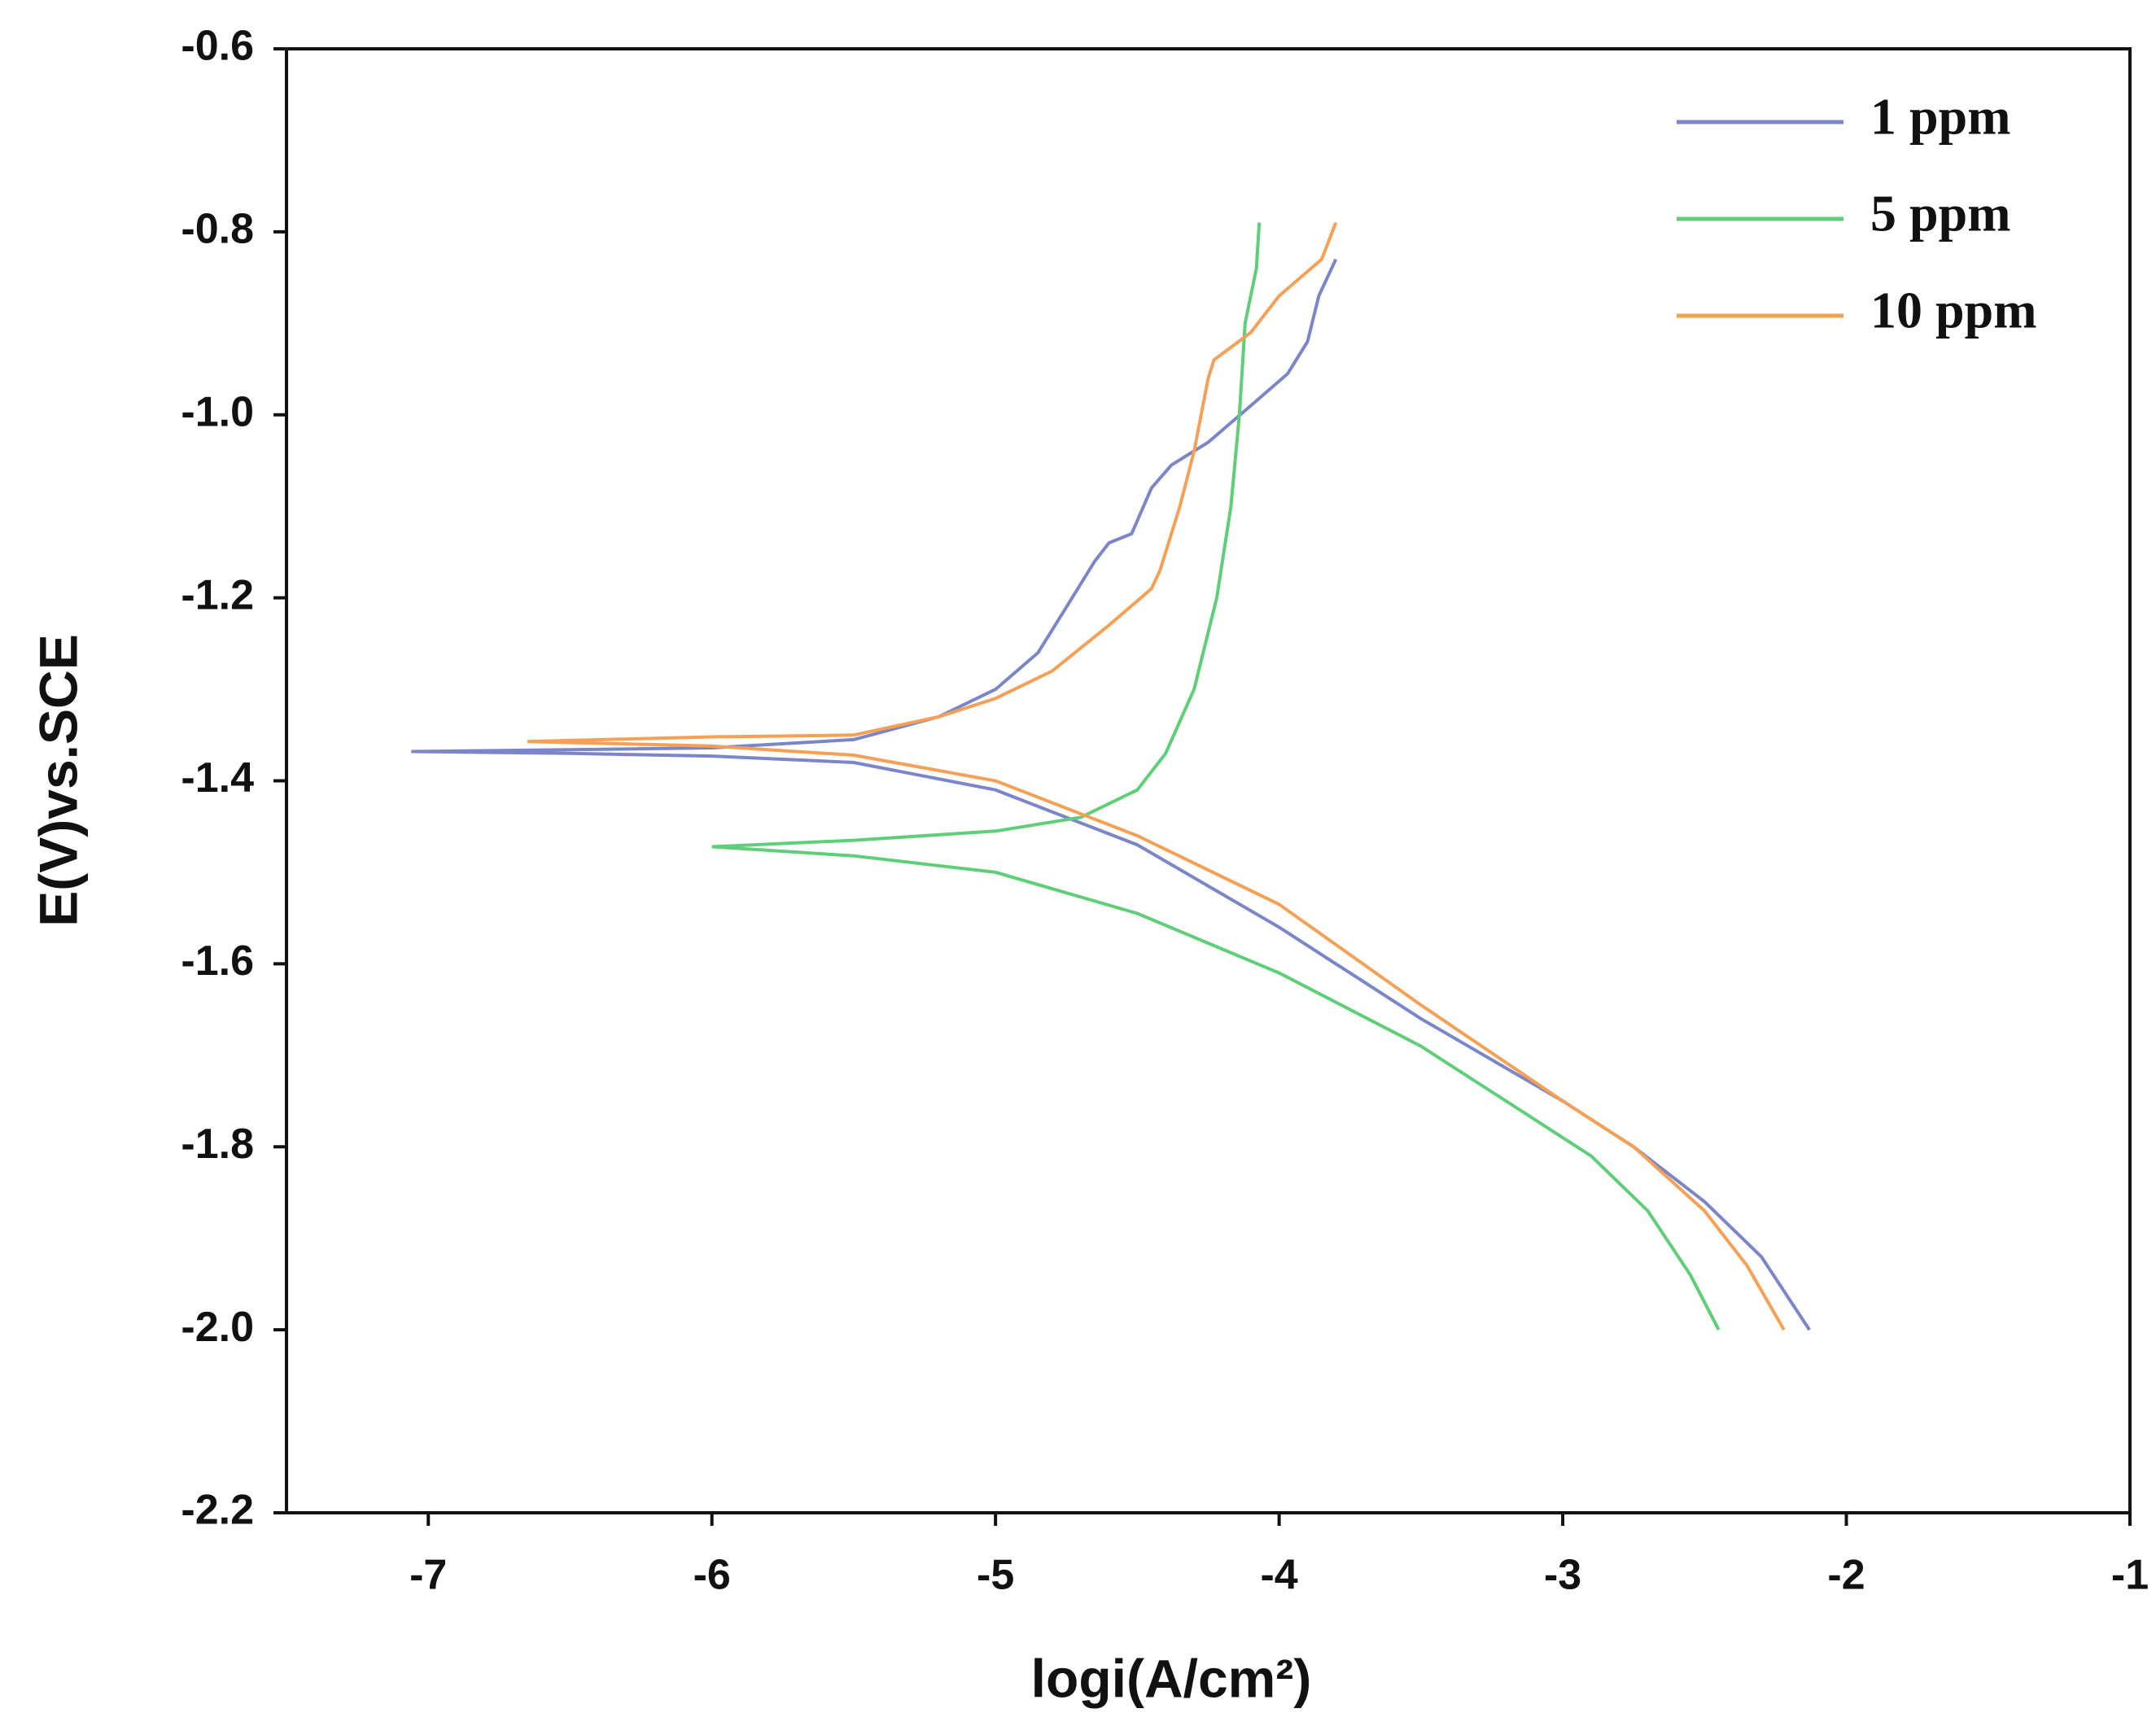 This screenshot has width=2156, height=1726. What do you see at coordinates (217, 778) in the screenshot?
I see `y-tick-label: -1.4` at bounding box center [217, 778].